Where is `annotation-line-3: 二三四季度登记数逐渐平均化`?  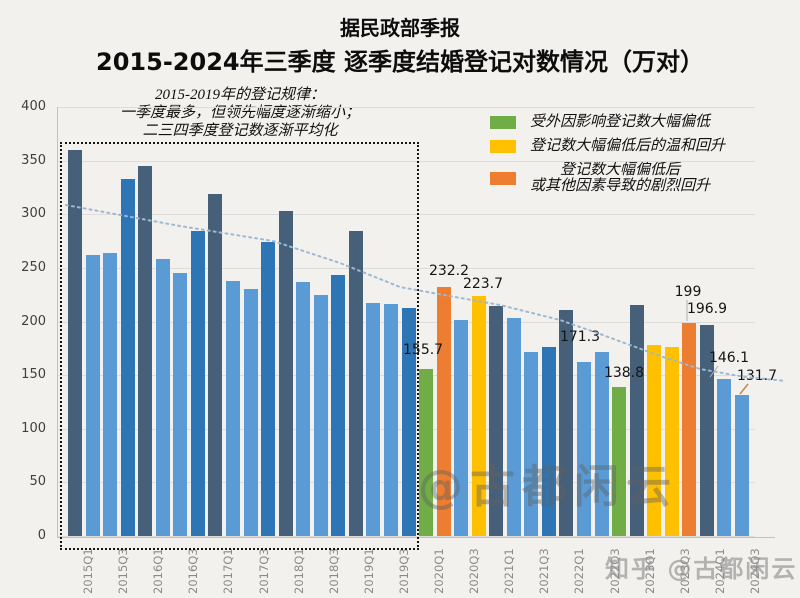
annotation-line-3: 二三四季度登记数逐渐平均化 is located at coordinates (240, 131).